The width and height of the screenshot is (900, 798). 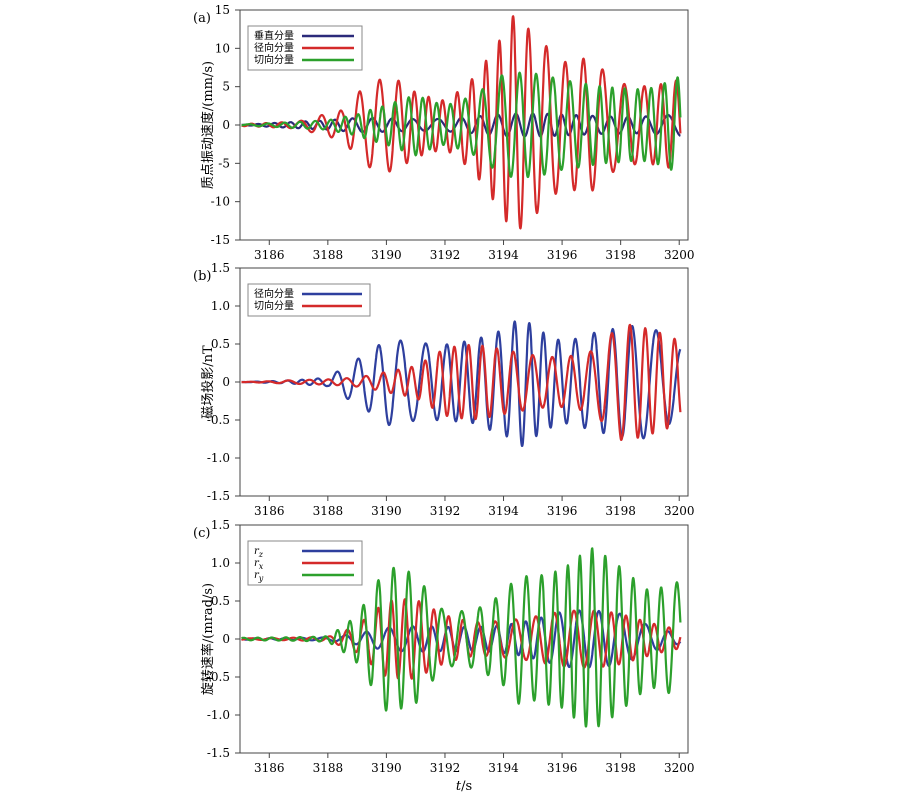 I want to click on y-axis-label: 质点振动速度/(mm/s), so click(x=208, y=125).